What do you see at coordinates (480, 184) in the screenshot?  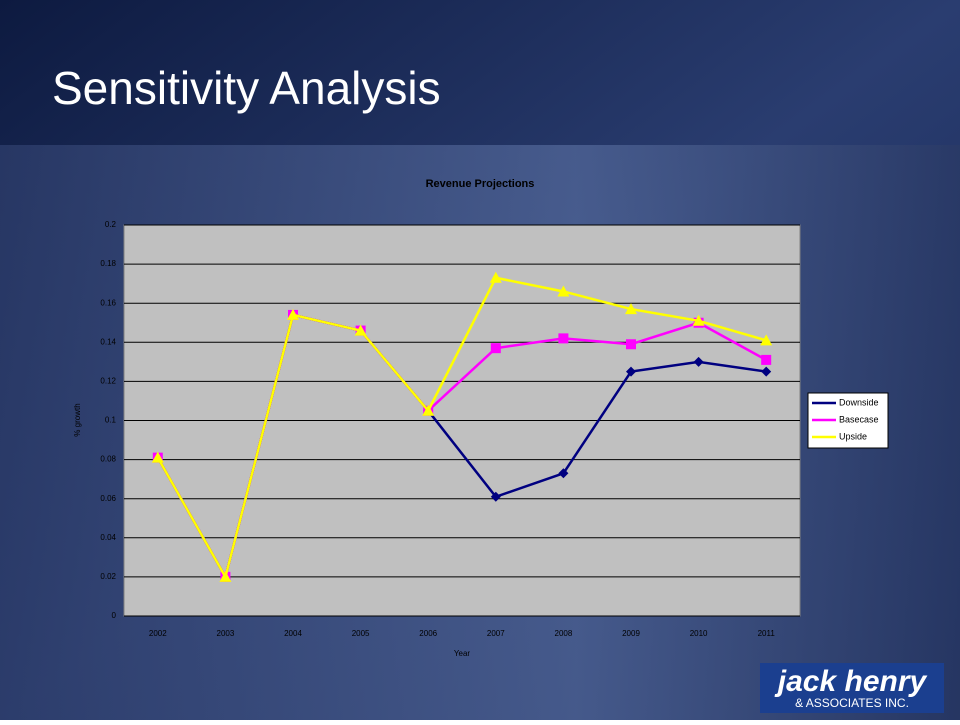 I see `chart-title: Revenue Projections` at bounding box center [480, 184].